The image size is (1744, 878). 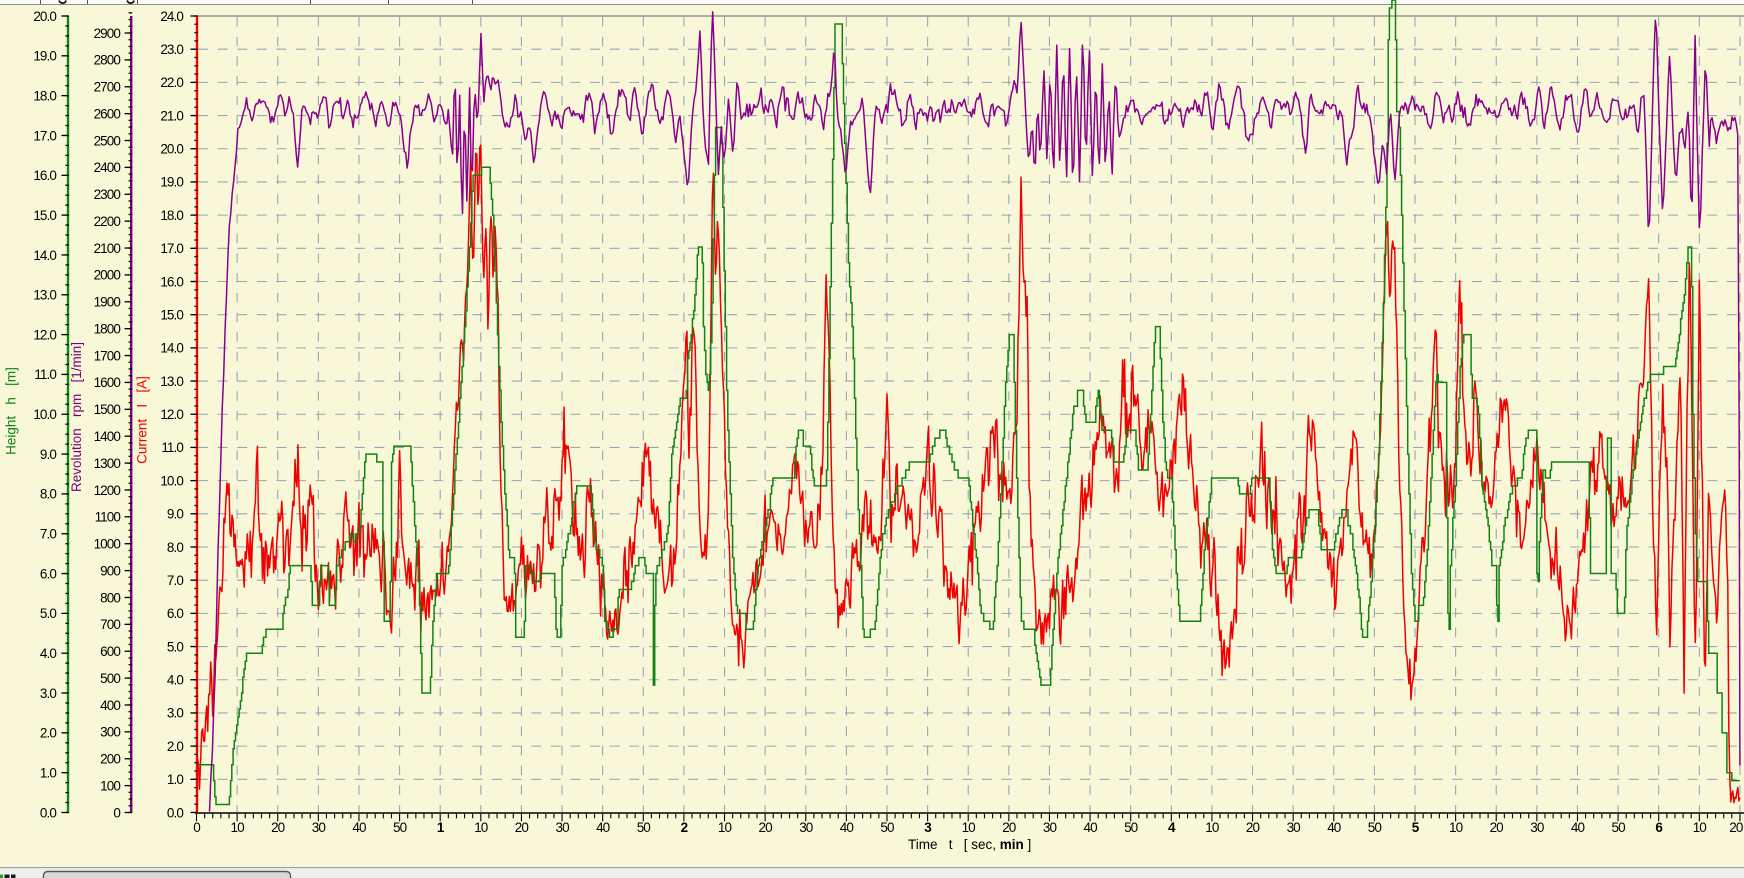 I want to click on svg-text: 2, so click(x=684, y=827).